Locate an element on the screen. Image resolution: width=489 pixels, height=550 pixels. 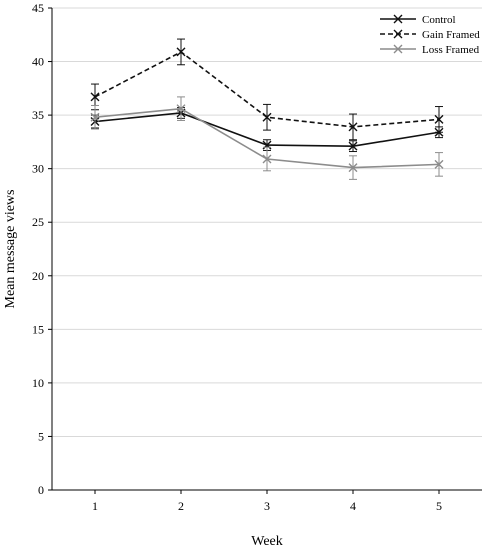
legend-label: Loss Framed is located at coordinates (451, 50).